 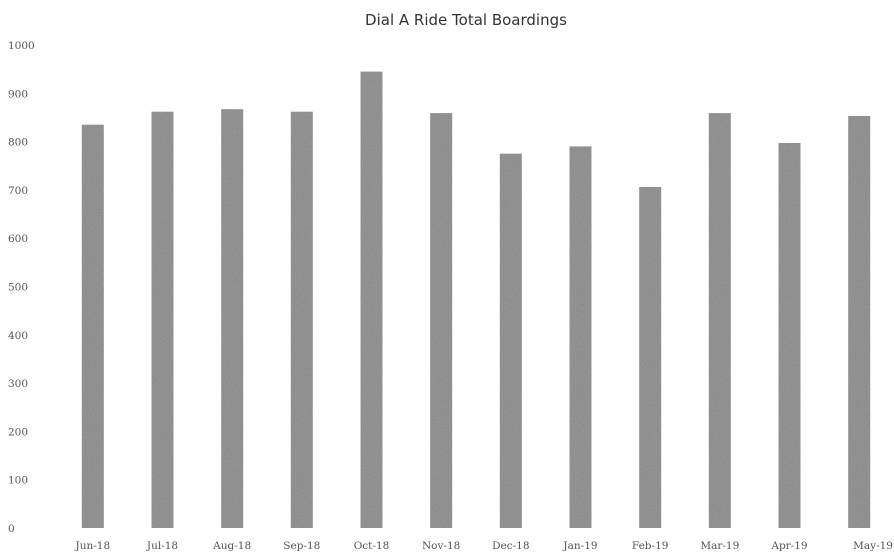 What do you see at coordinates (18, 191) in the screenshot?
I see `y-tick-label: 700` at bounding box center [18, 191].